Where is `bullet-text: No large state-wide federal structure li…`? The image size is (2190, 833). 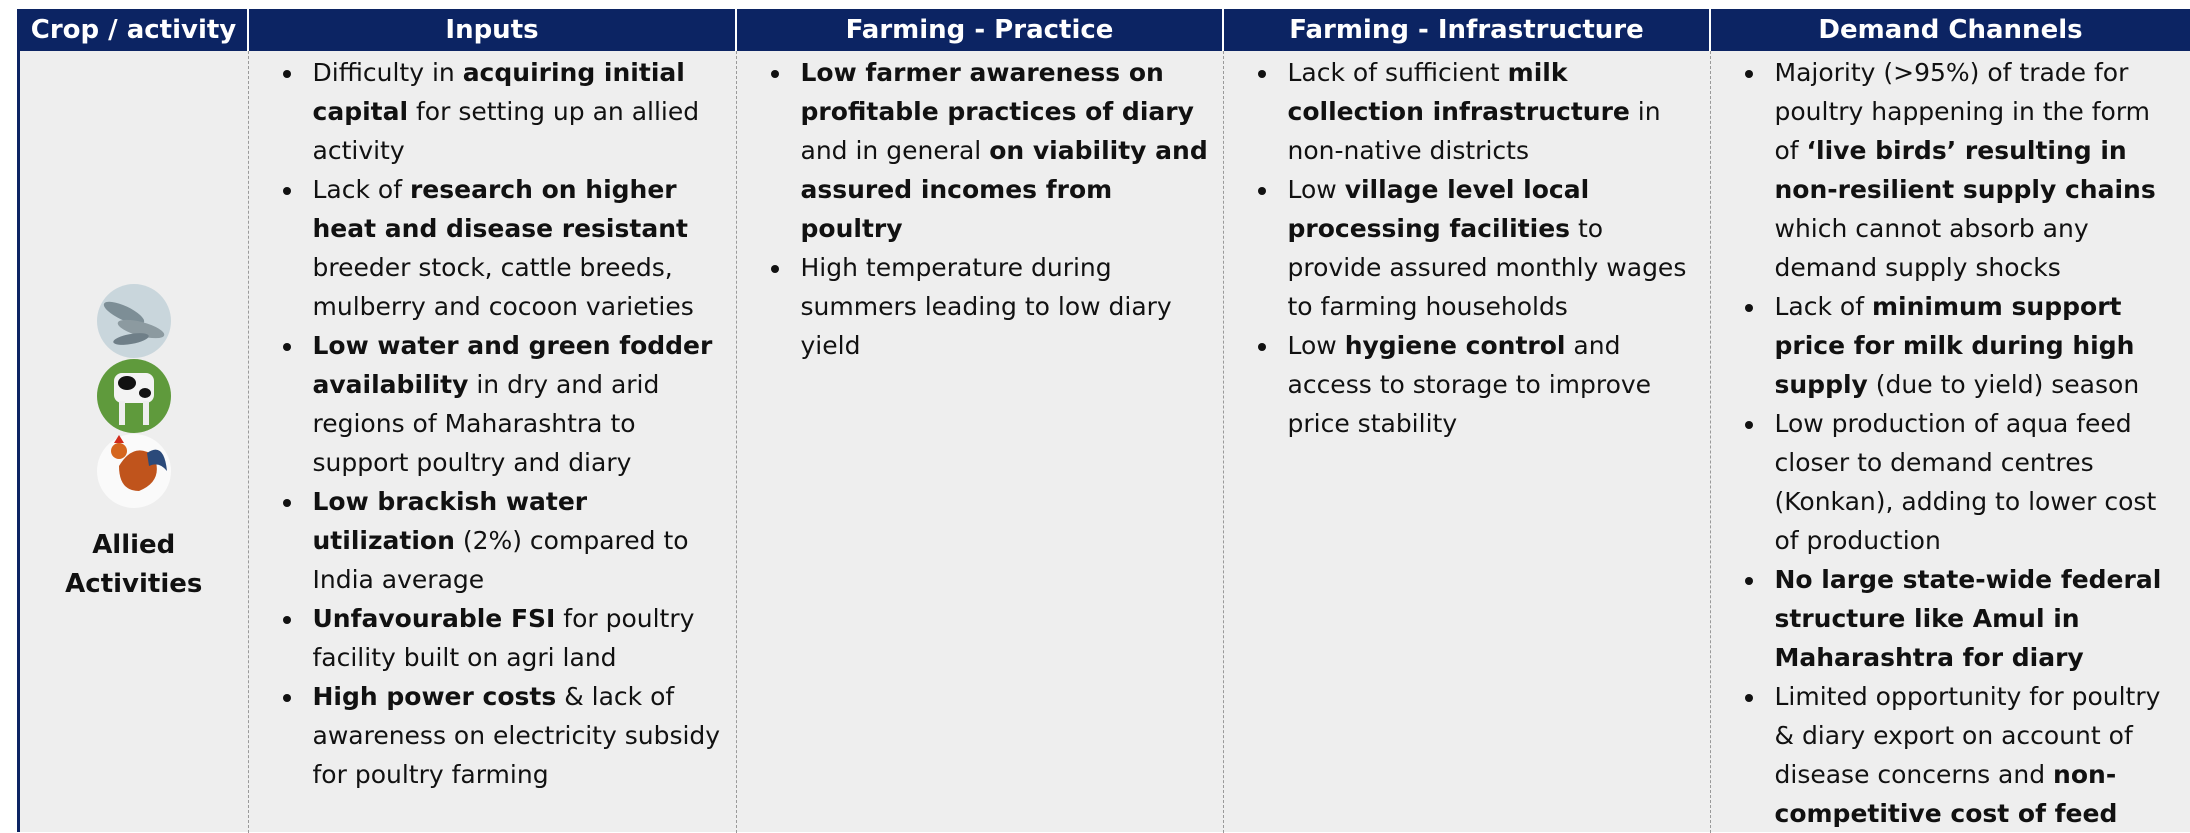 bullet-text: No large state-wide federal structure li… is located at coordinates (1968, 618).